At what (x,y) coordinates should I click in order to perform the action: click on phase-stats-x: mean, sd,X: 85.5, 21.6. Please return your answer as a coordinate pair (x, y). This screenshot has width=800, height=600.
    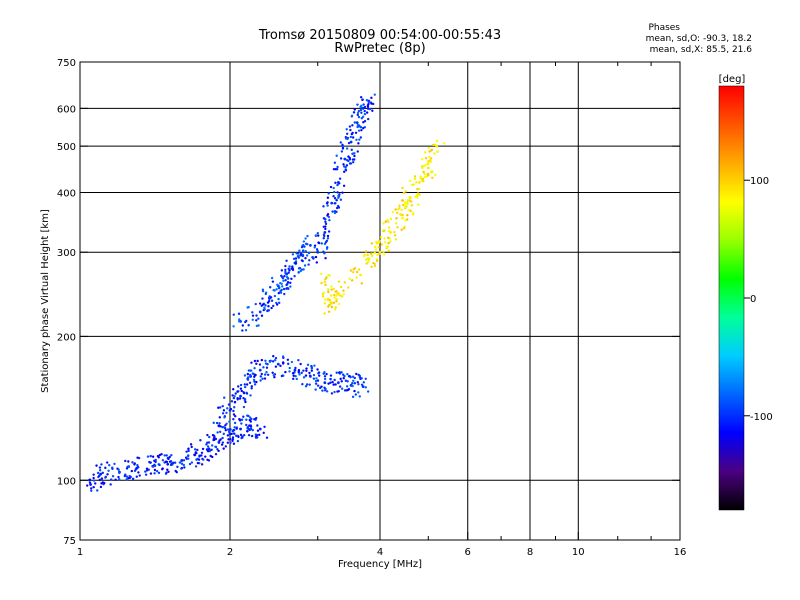
    Looking at the image, I should click on (700, 50).